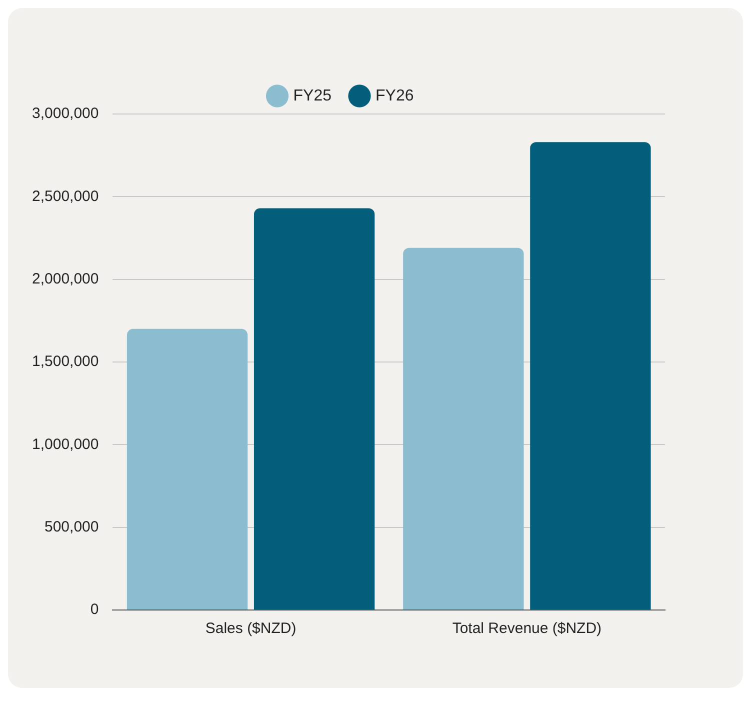 The width and height of the screenshot is (751, 701). Describe the element at coordinates (527, 629) in the screenshot. I see `x-tick-label: Total Revenue ($NZD)` at that location.